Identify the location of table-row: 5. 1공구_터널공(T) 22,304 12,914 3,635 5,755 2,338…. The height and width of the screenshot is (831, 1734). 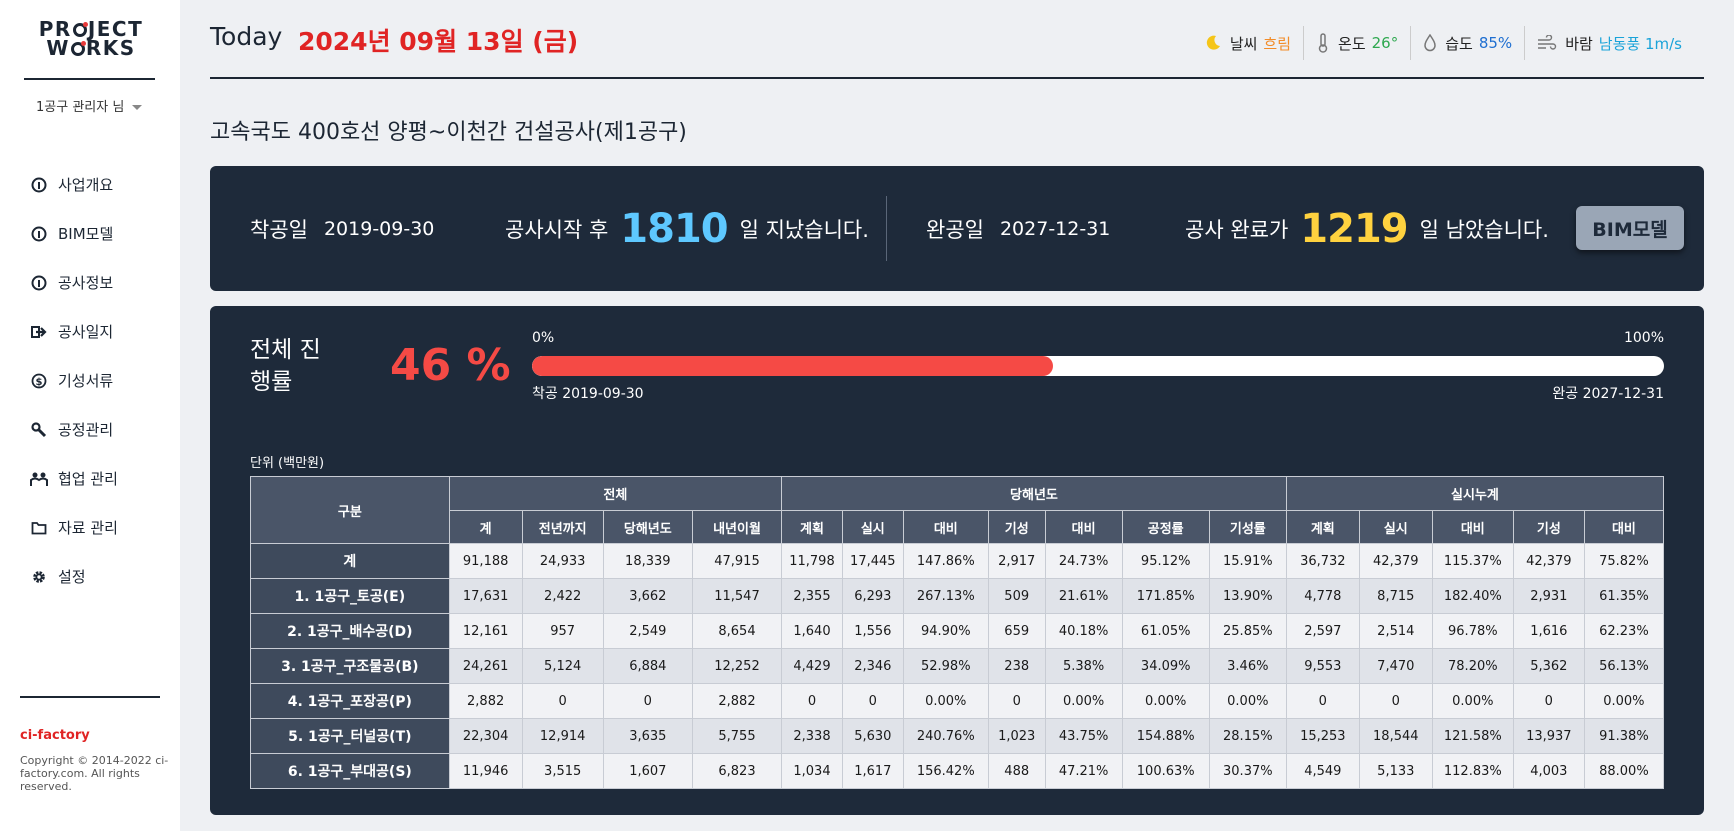
(957, 736).